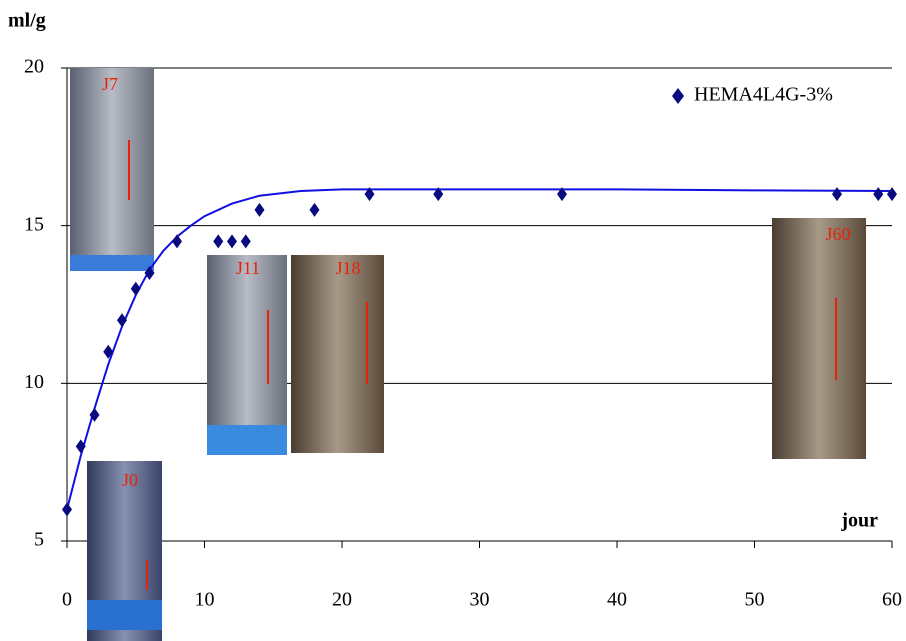 The image size is (906, 641). What do you see at coordinates (617, 600) in the screenshot?
I see `x-tick-label: 40` at bounding box center [617, 600].